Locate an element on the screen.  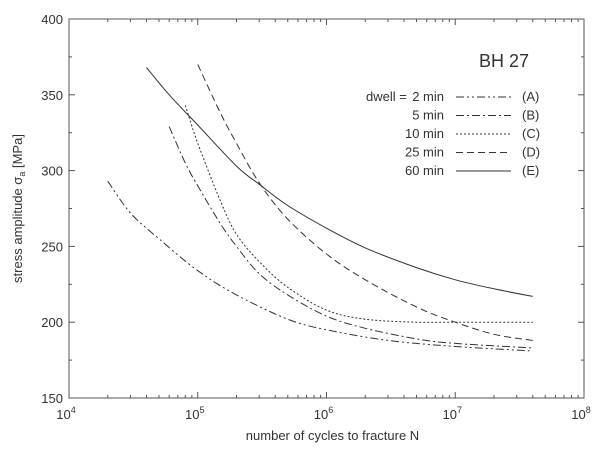
legend-id: (D) is located at coordinates (531, 152).